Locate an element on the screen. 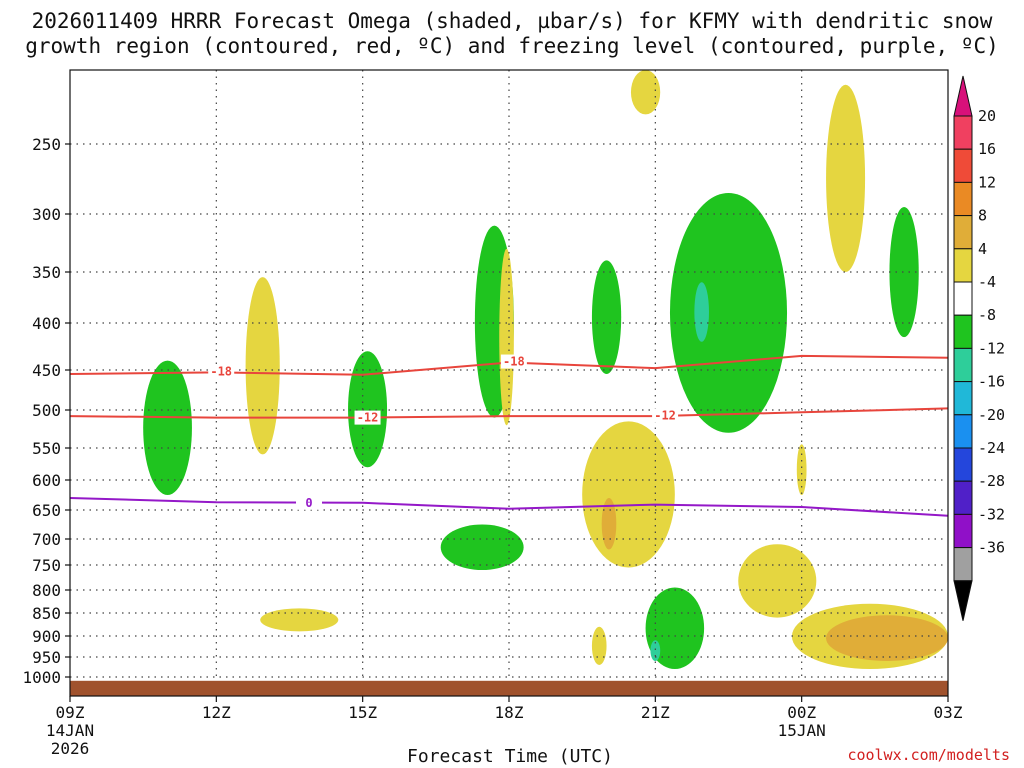  y-tick-label: 750 is located at coordinates (46, 565).